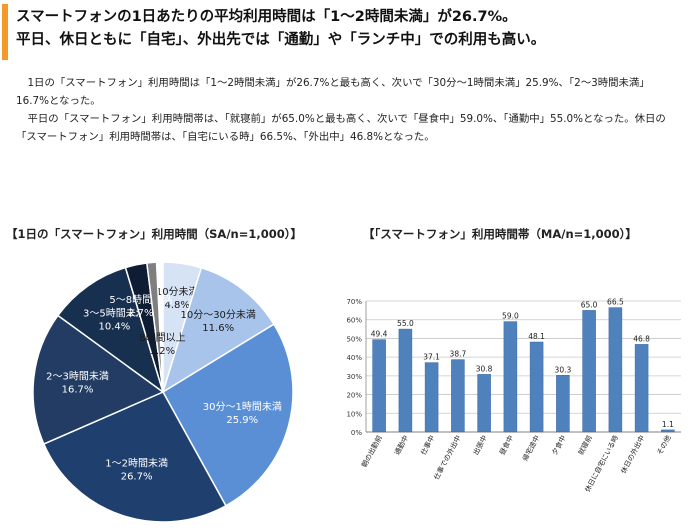  Describe the element at coordinates (354, 339) in the screenshot. I see `bar-ytick-label-5: 50%` at that location.